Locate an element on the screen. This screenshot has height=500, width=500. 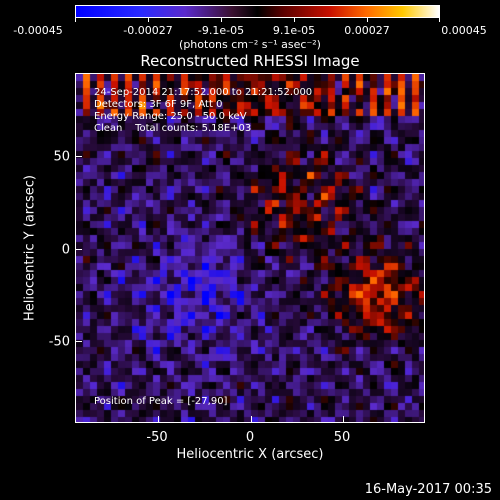
image-title: Reconstructed RHESSI Image is located at coordinates (250, 61).